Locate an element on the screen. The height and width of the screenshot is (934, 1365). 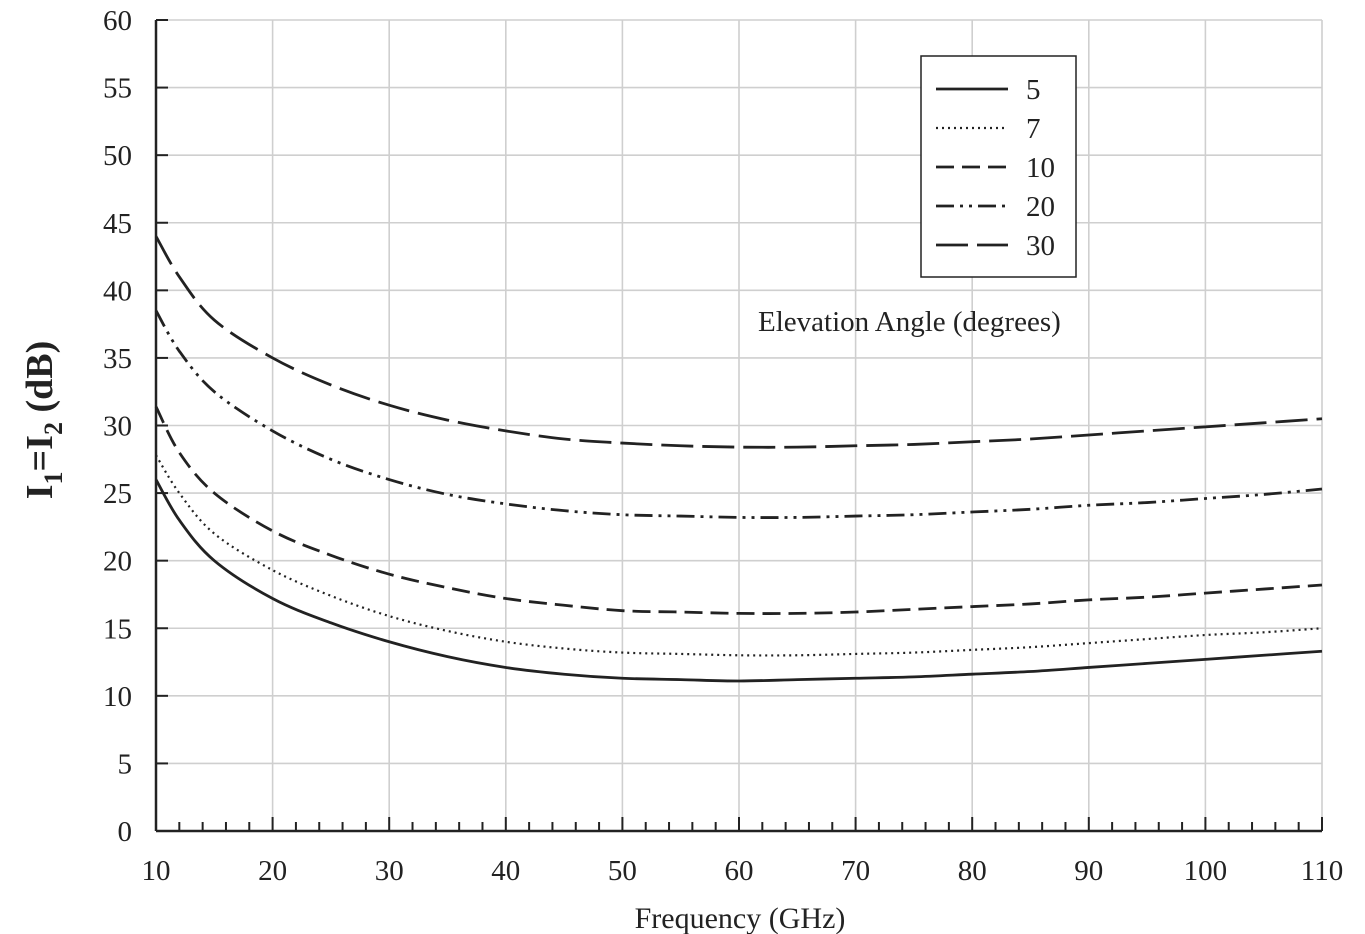
y-tick-label: 20 is located at coordinates (117, 562).